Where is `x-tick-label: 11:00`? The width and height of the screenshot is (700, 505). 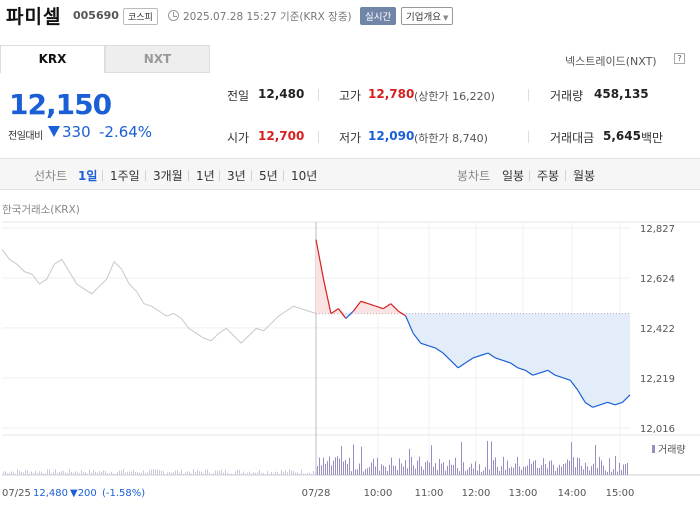 x-tick-label: 11:00 is located at coordinates (429, 493).